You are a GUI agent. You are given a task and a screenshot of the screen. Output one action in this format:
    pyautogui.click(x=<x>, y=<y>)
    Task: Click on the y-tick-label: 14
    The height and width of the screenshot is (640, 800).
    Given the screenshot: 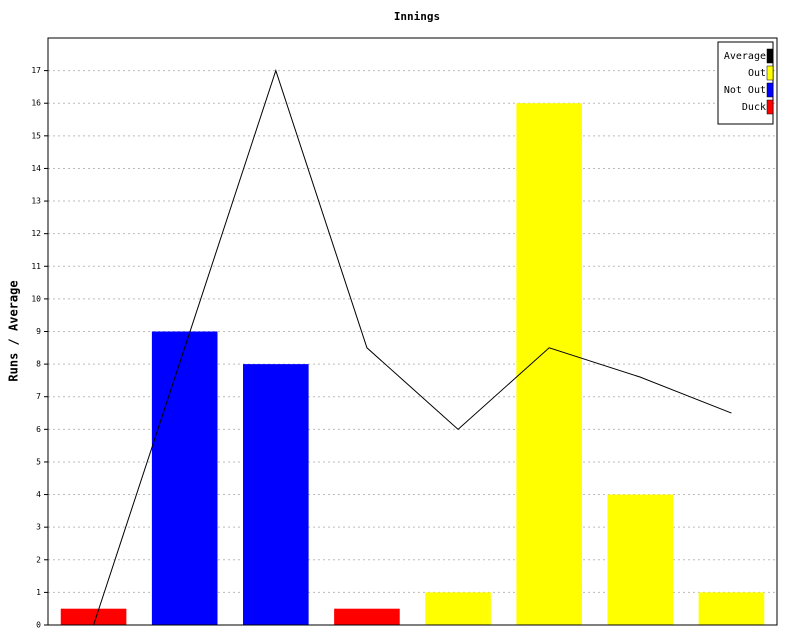 What is the action you would take?
    pyautogui.click(x=36, y=168)
    